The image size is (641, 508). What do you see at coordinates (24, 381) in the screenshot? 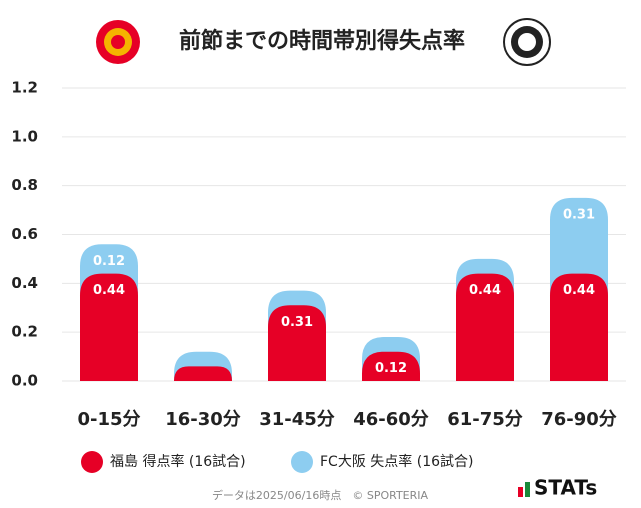
I see `y-tick-label: 0.0` at bounding box center [24, 381].